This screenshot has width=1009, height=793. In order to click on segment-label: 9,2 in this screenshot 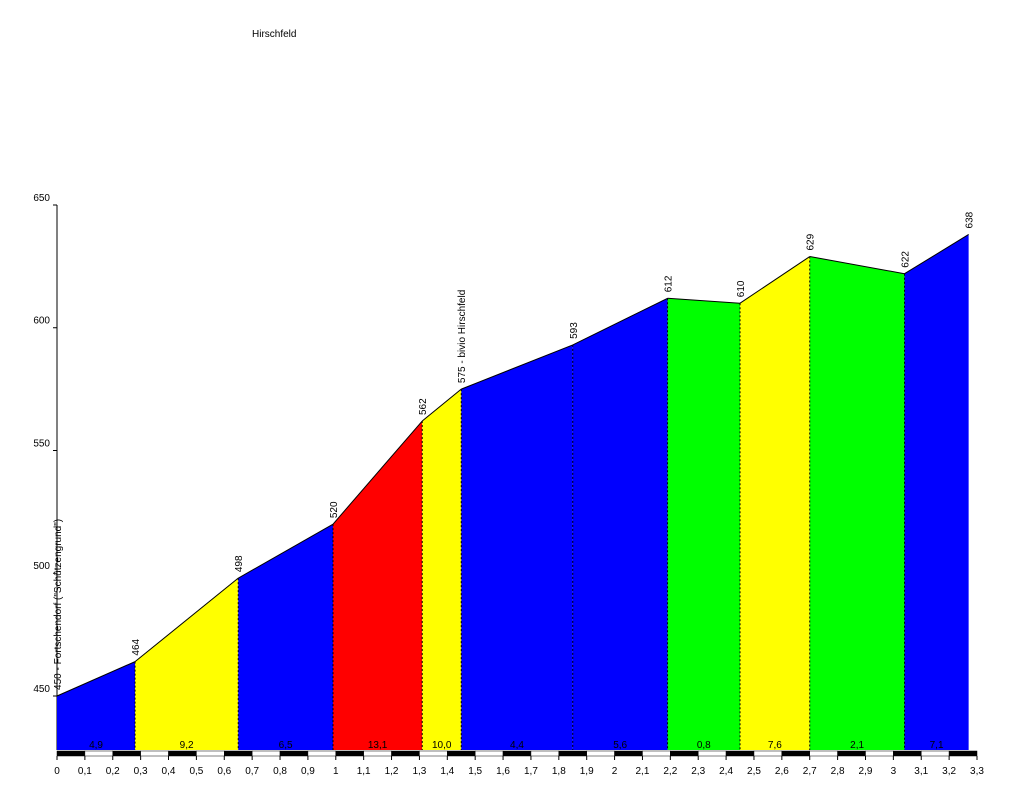, I will do `click(187, 745)`.